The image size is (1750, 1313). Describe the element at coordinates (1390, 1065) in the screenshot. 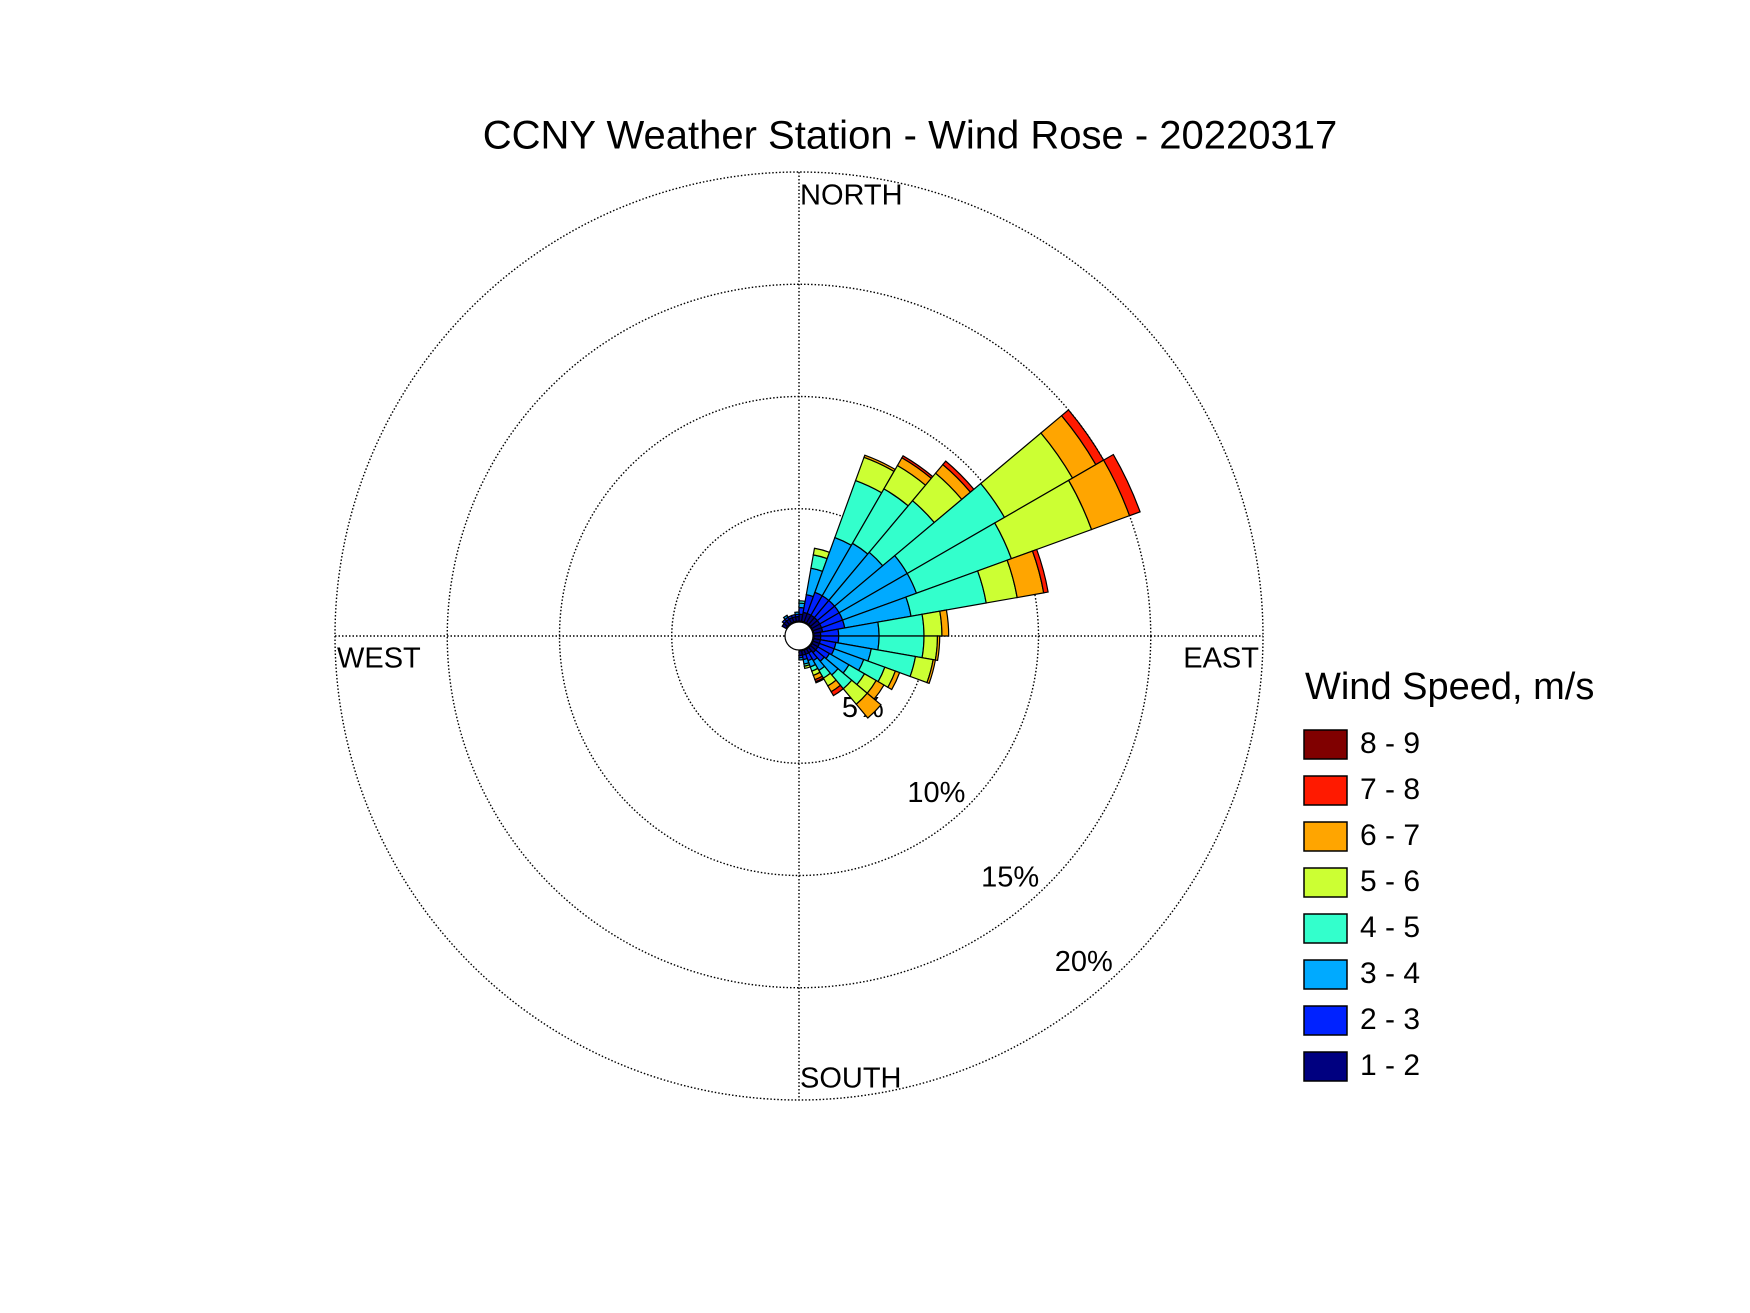

I see `legend-label: 1 - 2` at that location.